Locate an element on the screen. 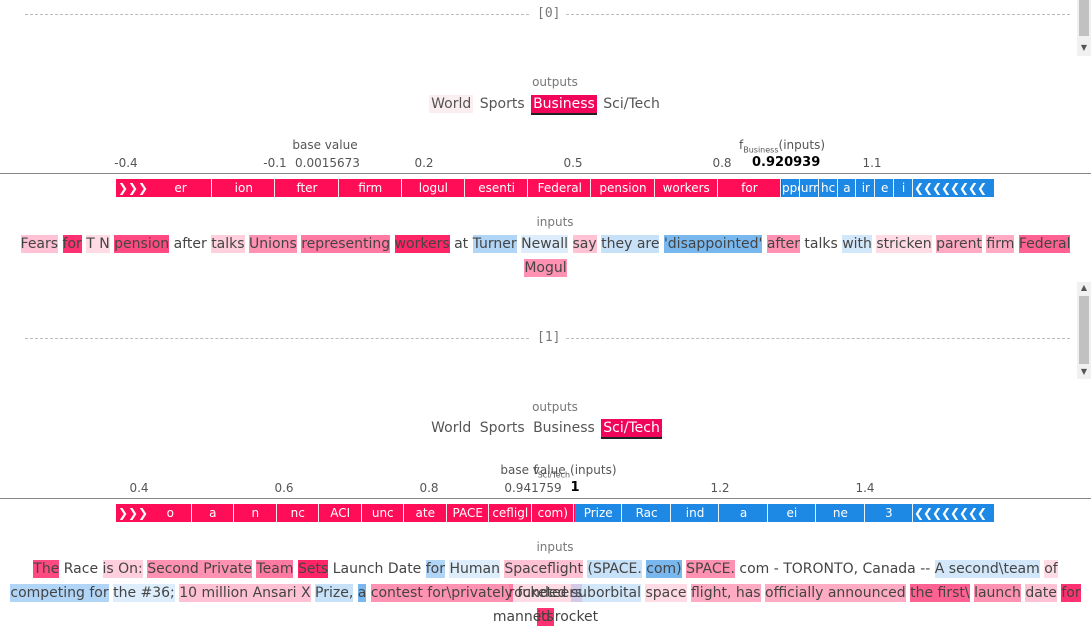 This screenshot has width=1091, height=629. input-token: suborbital is located at coordinates (605, 593).